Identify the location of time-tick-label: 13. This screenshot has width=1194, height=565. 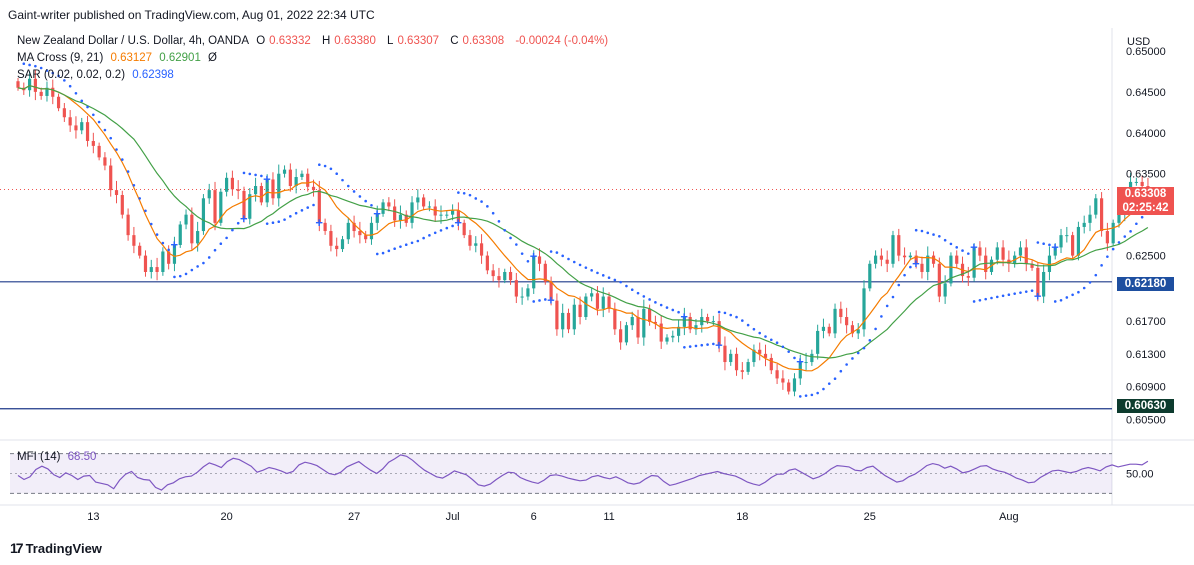
(93, 517).